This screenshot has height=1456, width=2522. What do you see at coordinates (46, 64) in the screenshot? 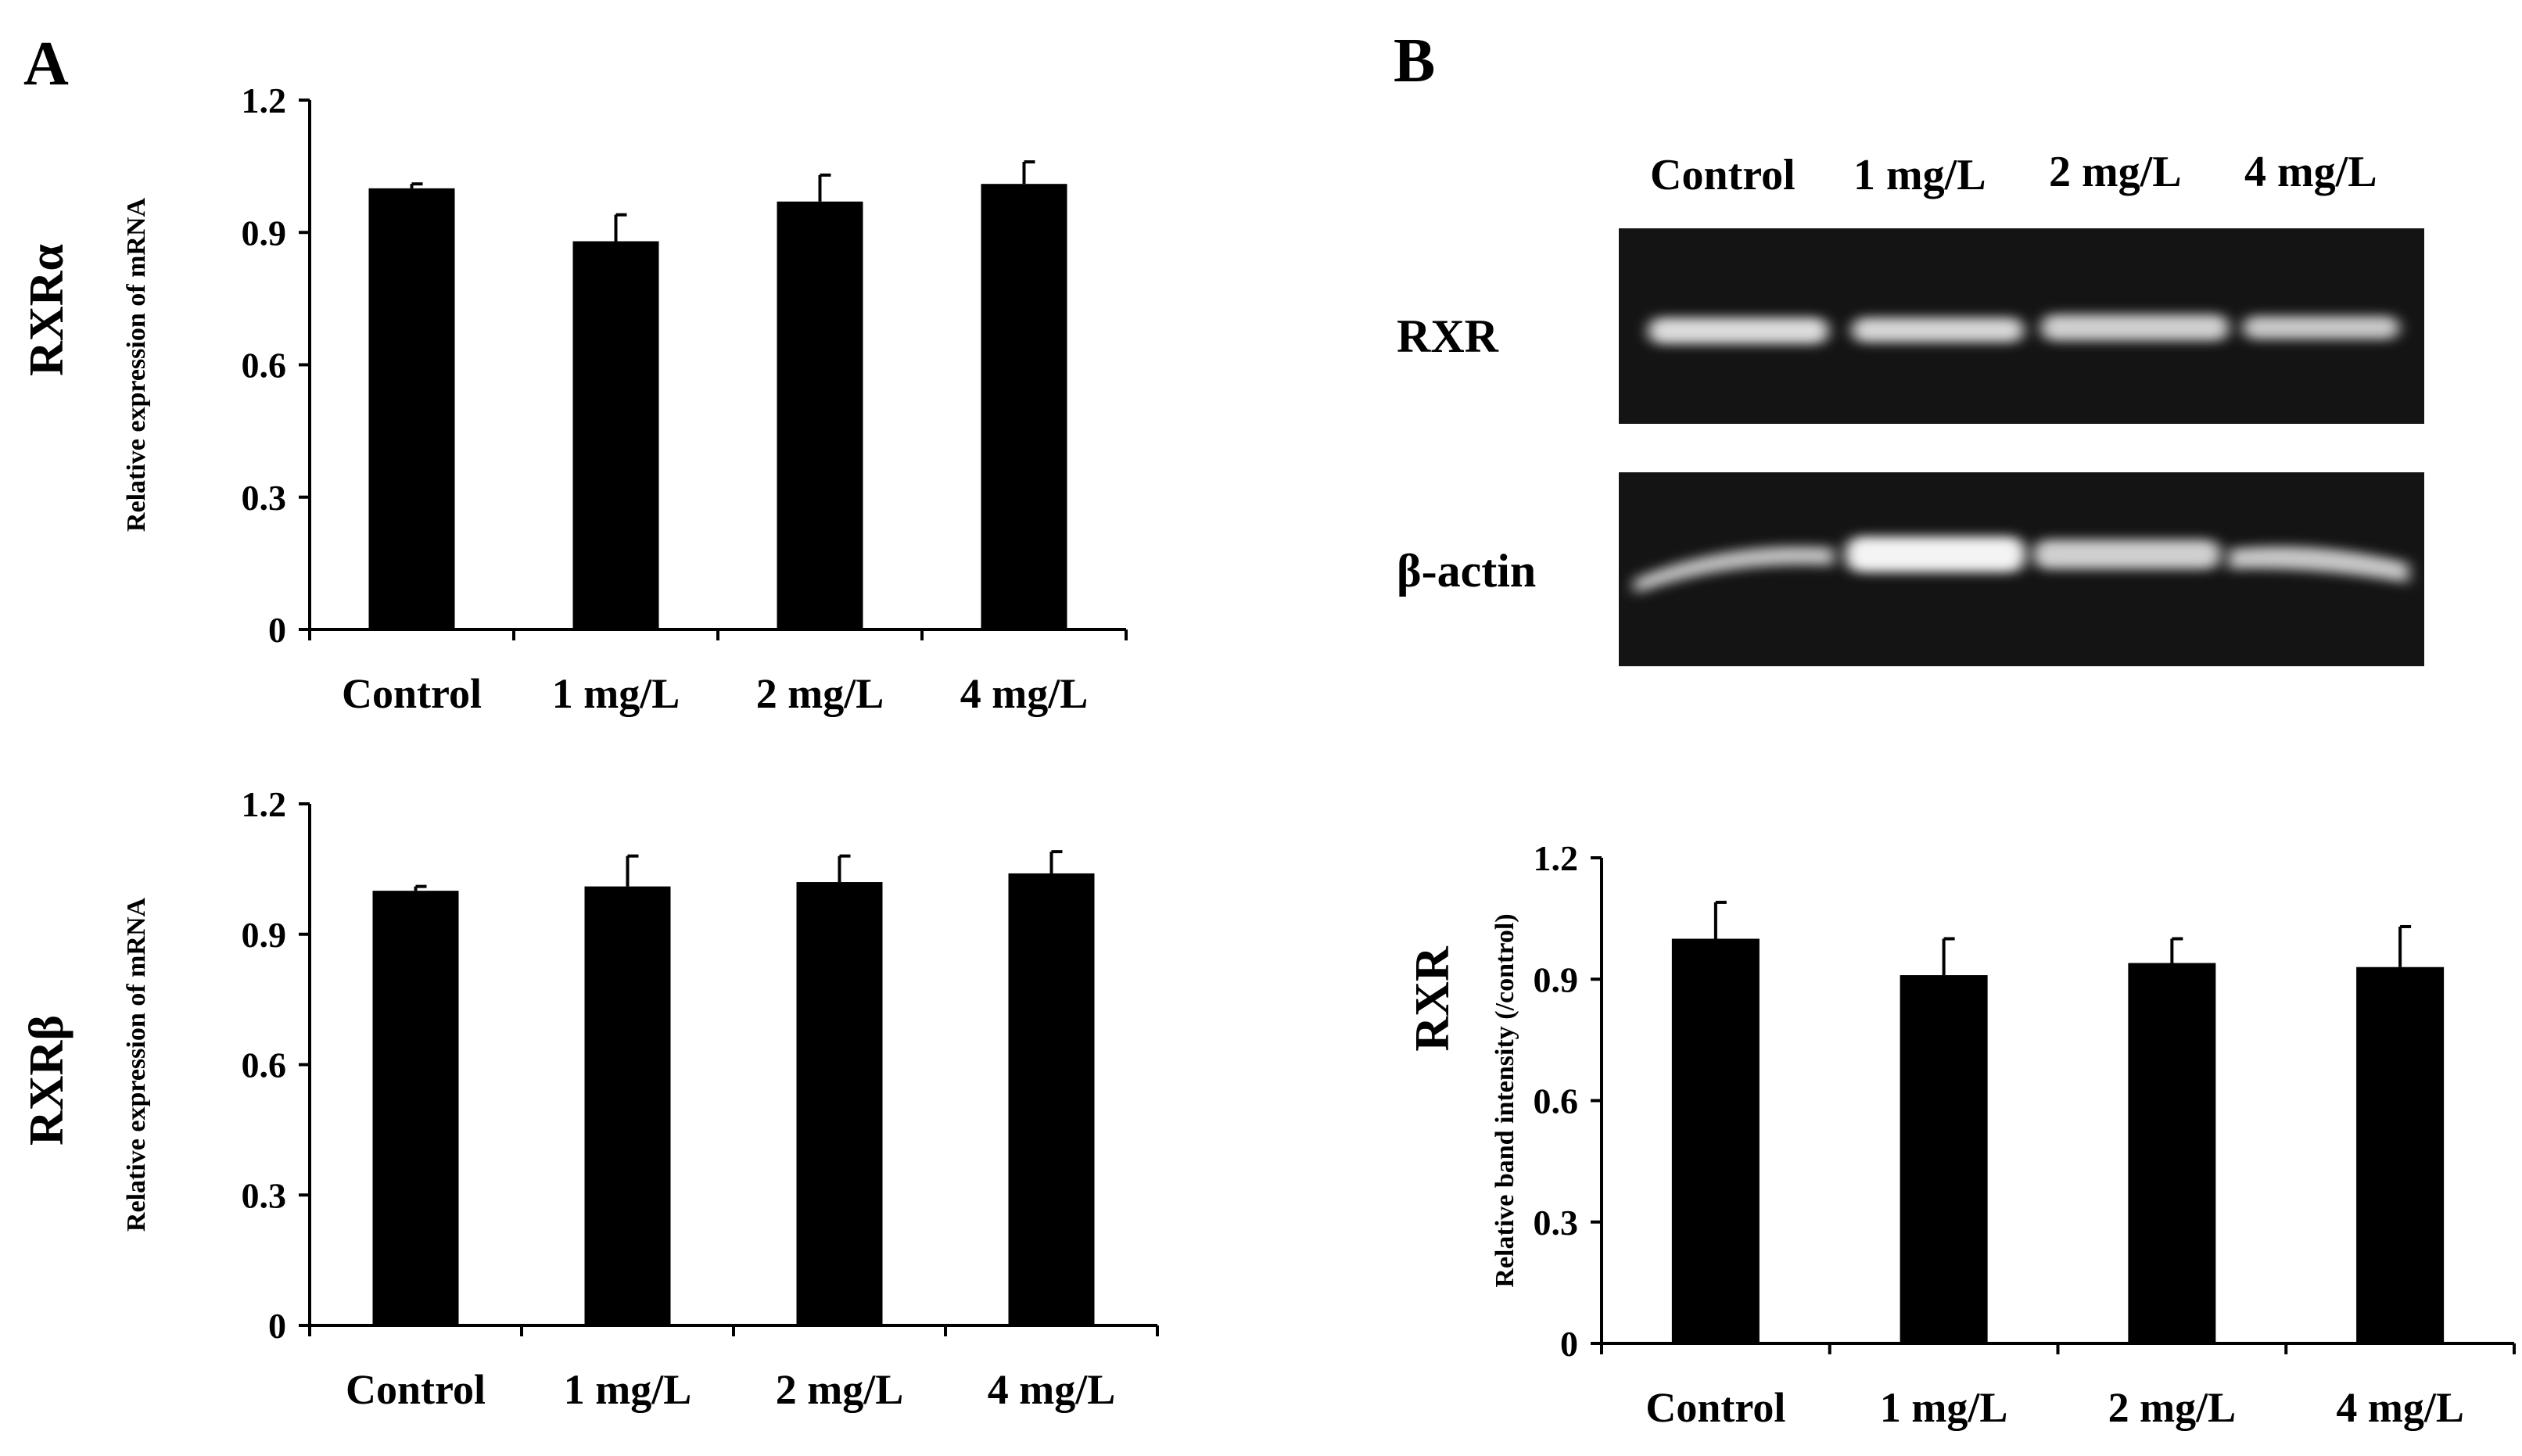
I see `panel-letter-a: A` at bounding box center [46, 64].